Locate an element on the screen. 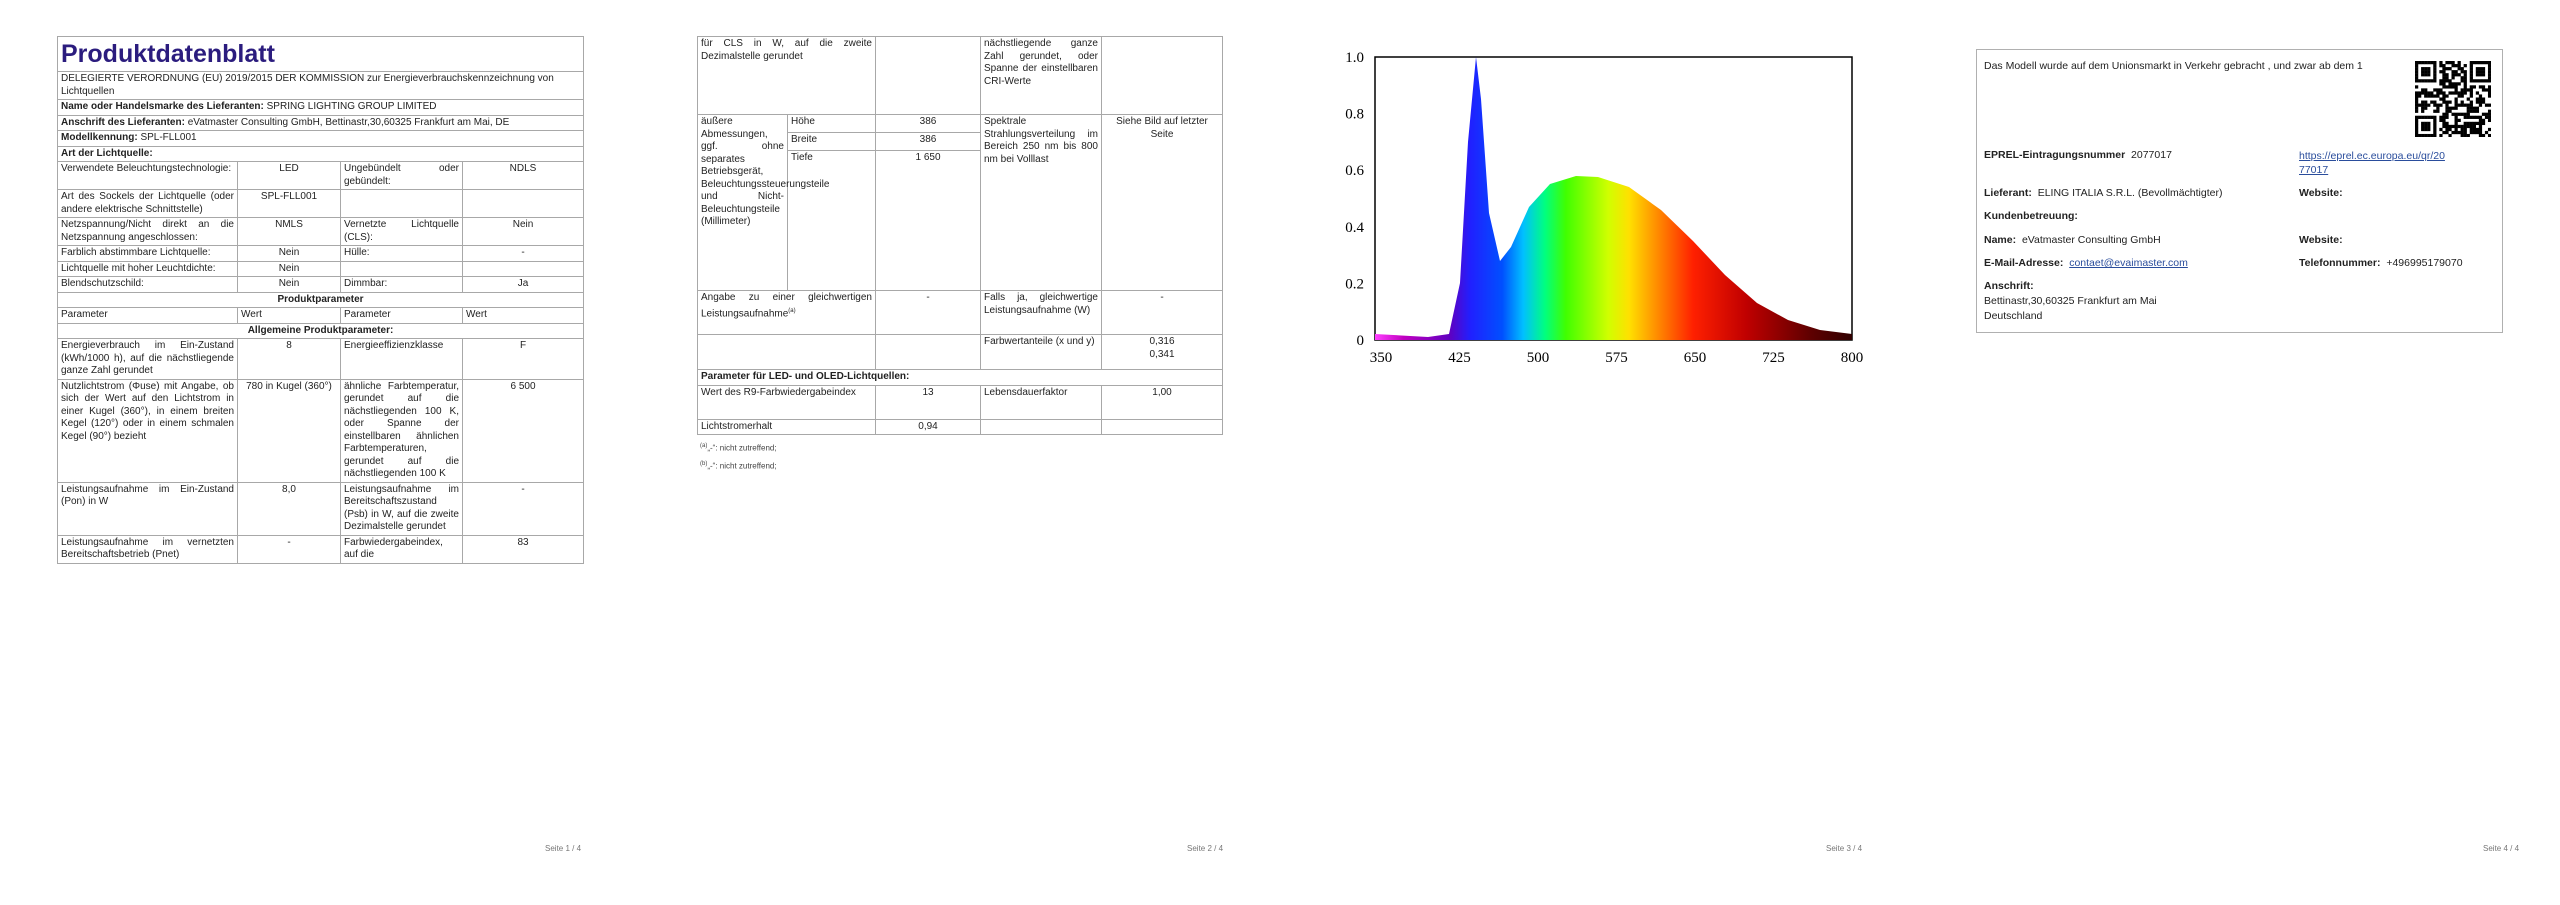  table-cell: 780 in Kugel (360°) is located at coordinates (289, 430).